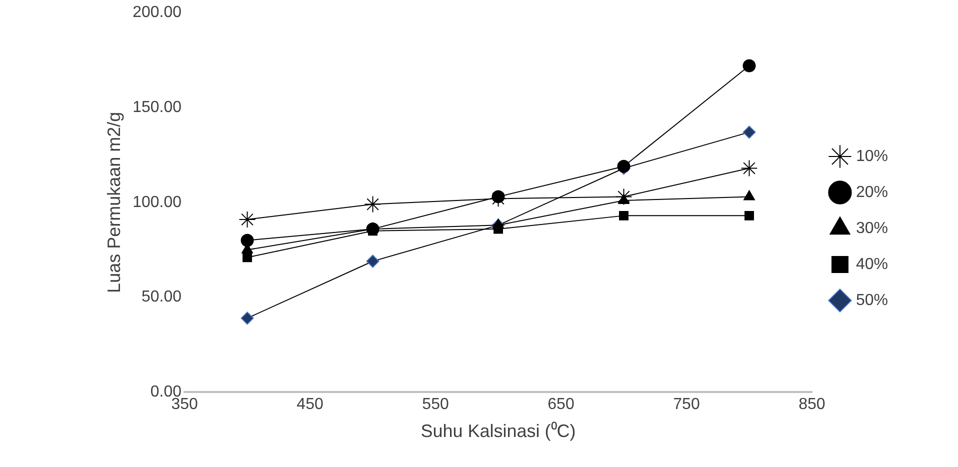 The height and width of the screenshot is (467, 958). What do you see at coordinates (157, 202) in the screenshot?
I see `y-tick-label: 100.00` at bounding box center [157, 202].